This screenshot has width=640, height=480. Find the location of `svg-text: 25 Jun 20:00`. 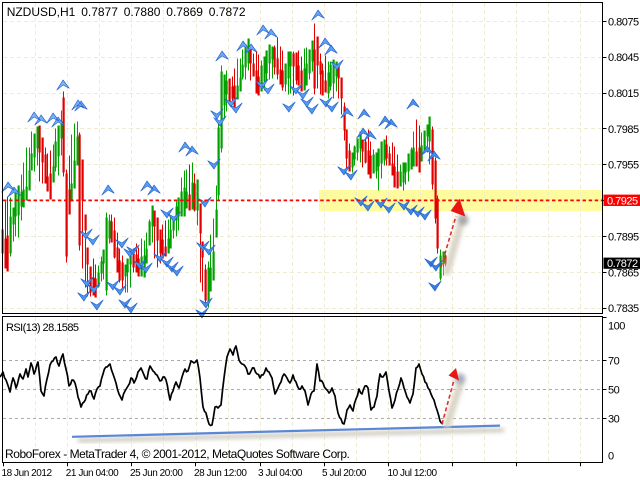

svg-text: 25 Jun 20:00 is located at coordinates (156, 473).